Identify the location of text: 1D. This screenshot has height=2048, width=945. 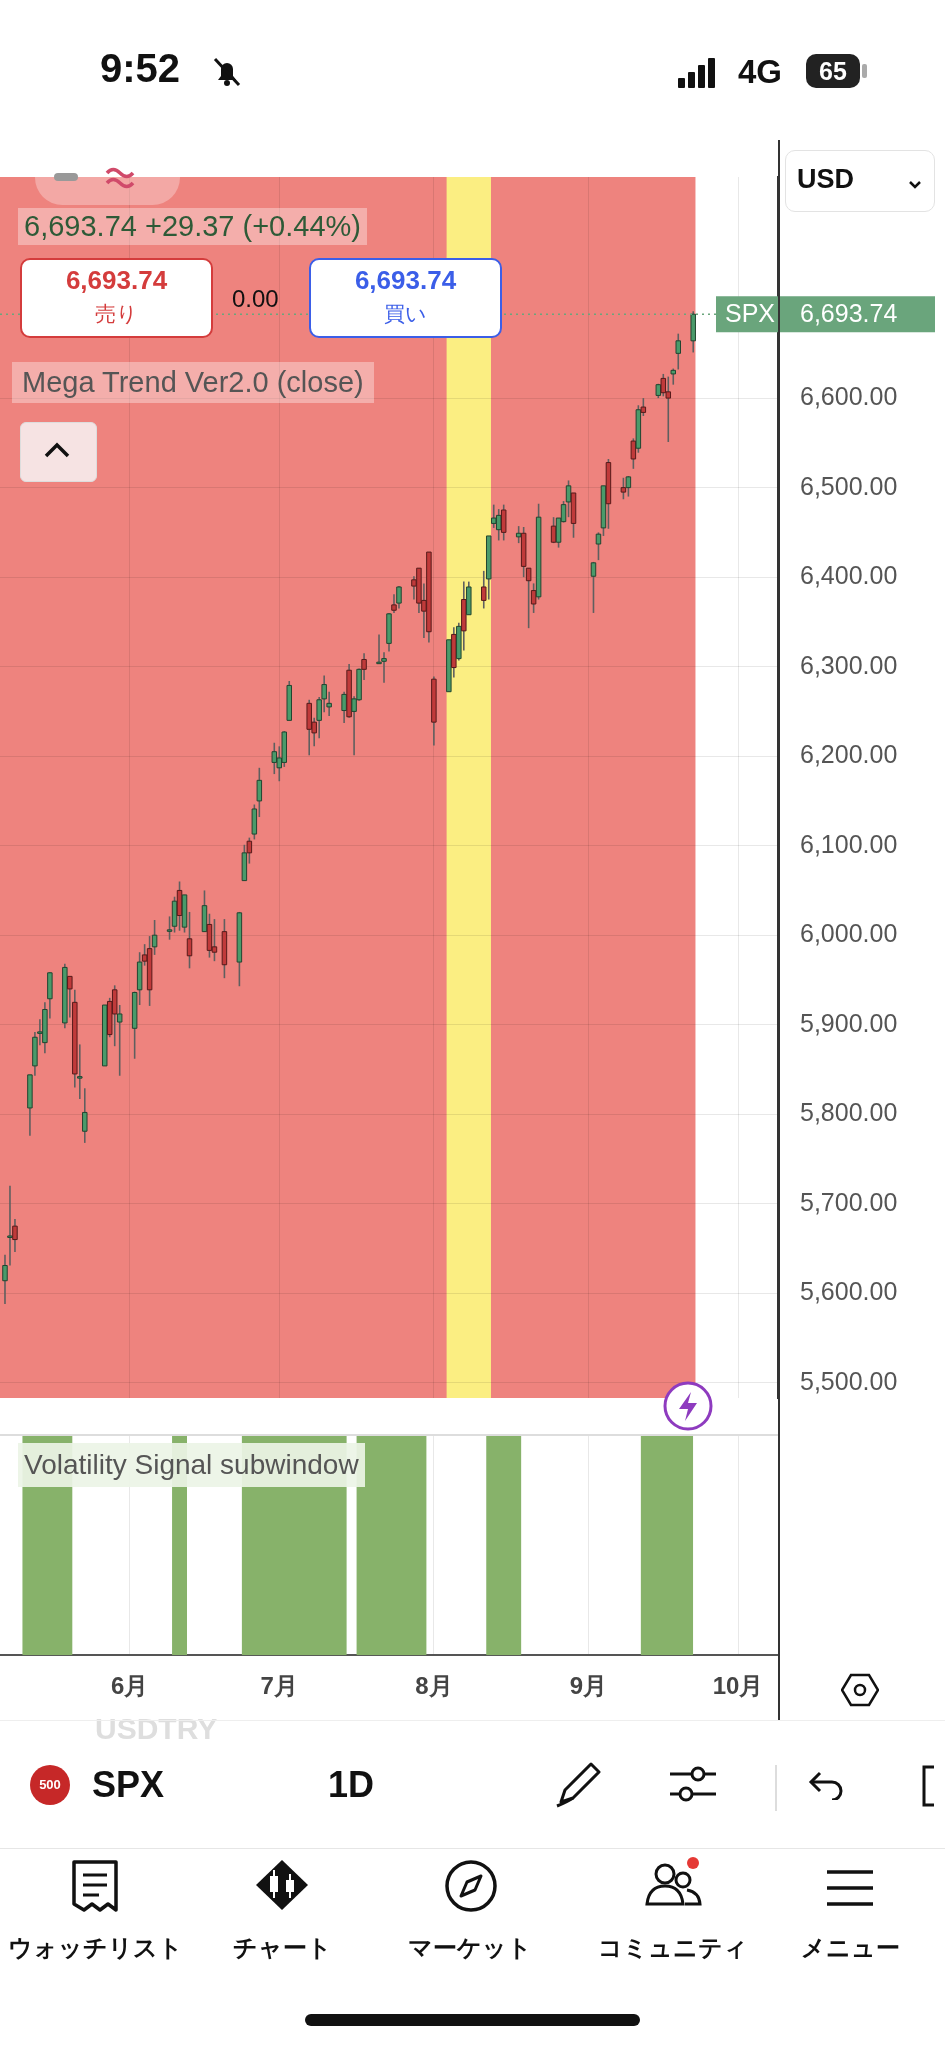
(351, 1785).